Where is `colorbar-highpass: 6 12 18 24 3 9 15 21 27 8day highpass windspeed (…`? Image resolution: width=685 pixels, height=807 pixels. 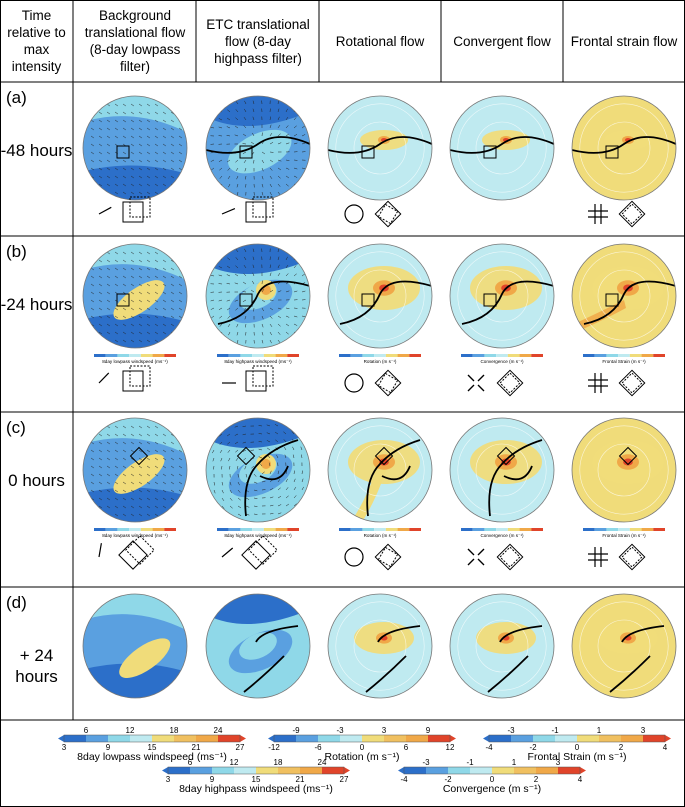 colorbar-highpass: 6 12 18 24 3 9 15 21 27 8day highpass windspeed (… is located at coordinates (256, 776).